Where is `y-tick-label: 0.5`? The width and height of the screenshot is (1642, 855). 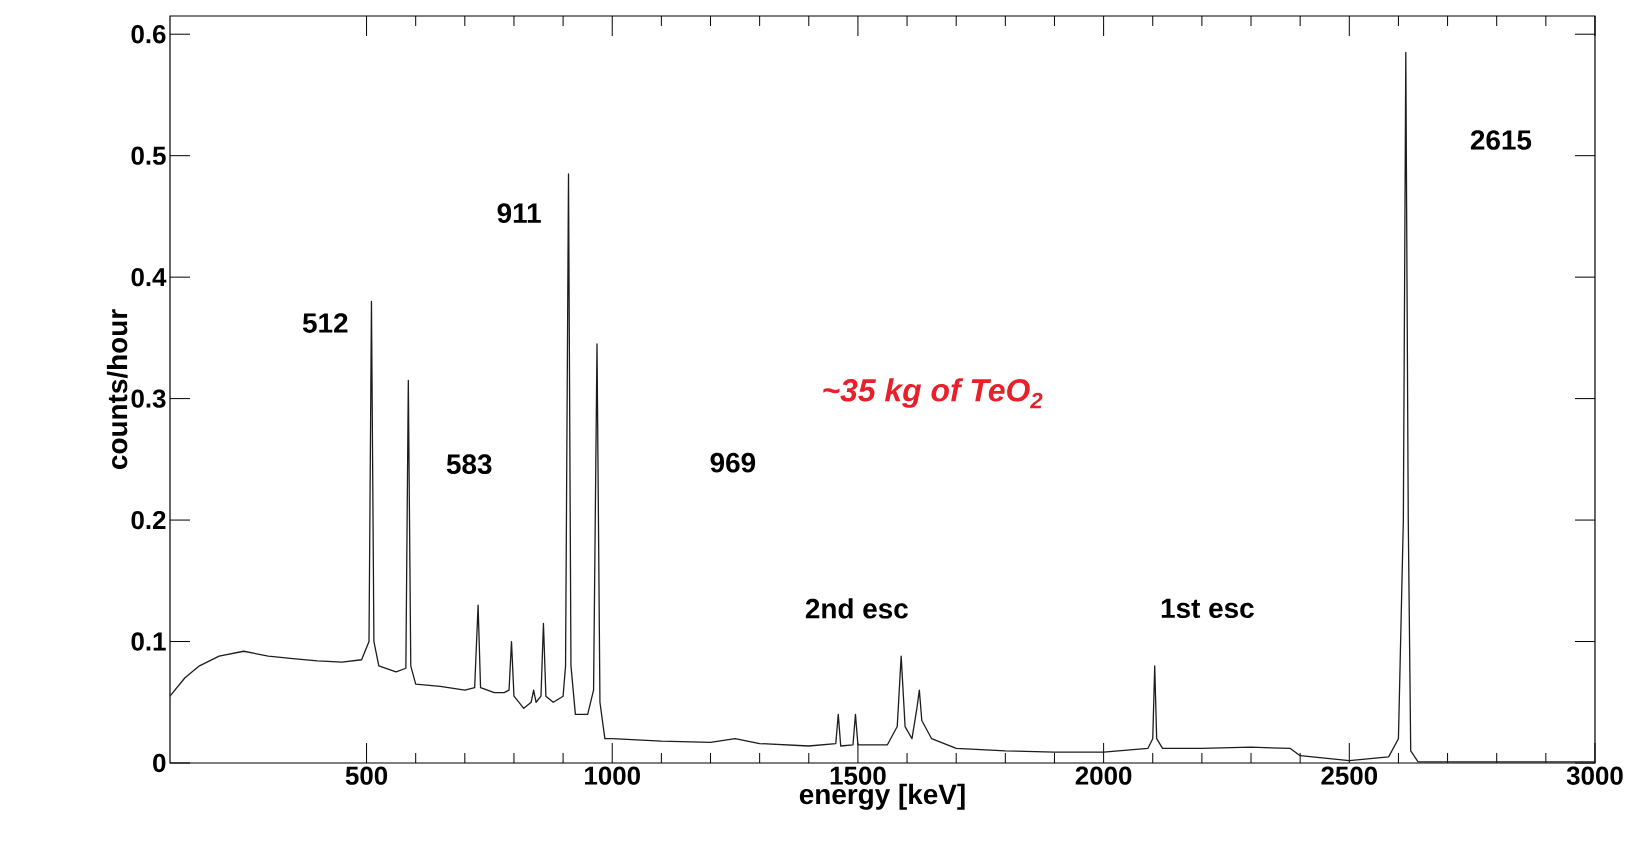
y-tick-label: 0.5 is located at coordinates (148, 155).